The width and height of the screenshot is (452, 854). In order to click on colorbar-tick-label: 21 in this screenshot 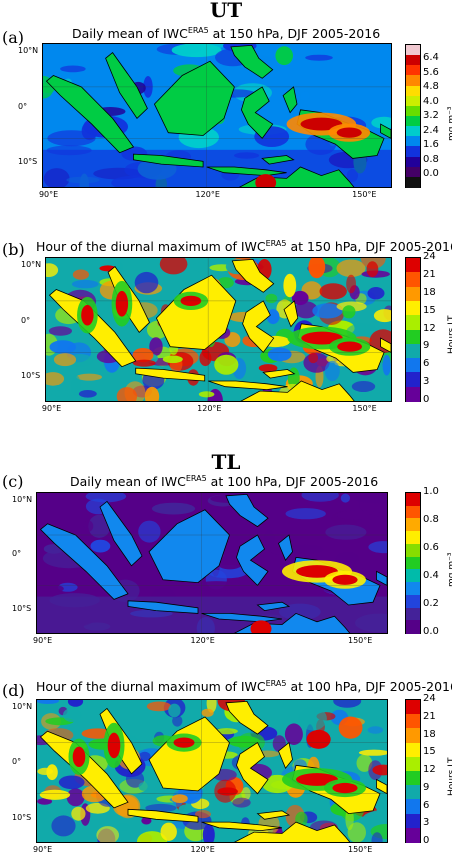, I will do `click(429, 274)`.